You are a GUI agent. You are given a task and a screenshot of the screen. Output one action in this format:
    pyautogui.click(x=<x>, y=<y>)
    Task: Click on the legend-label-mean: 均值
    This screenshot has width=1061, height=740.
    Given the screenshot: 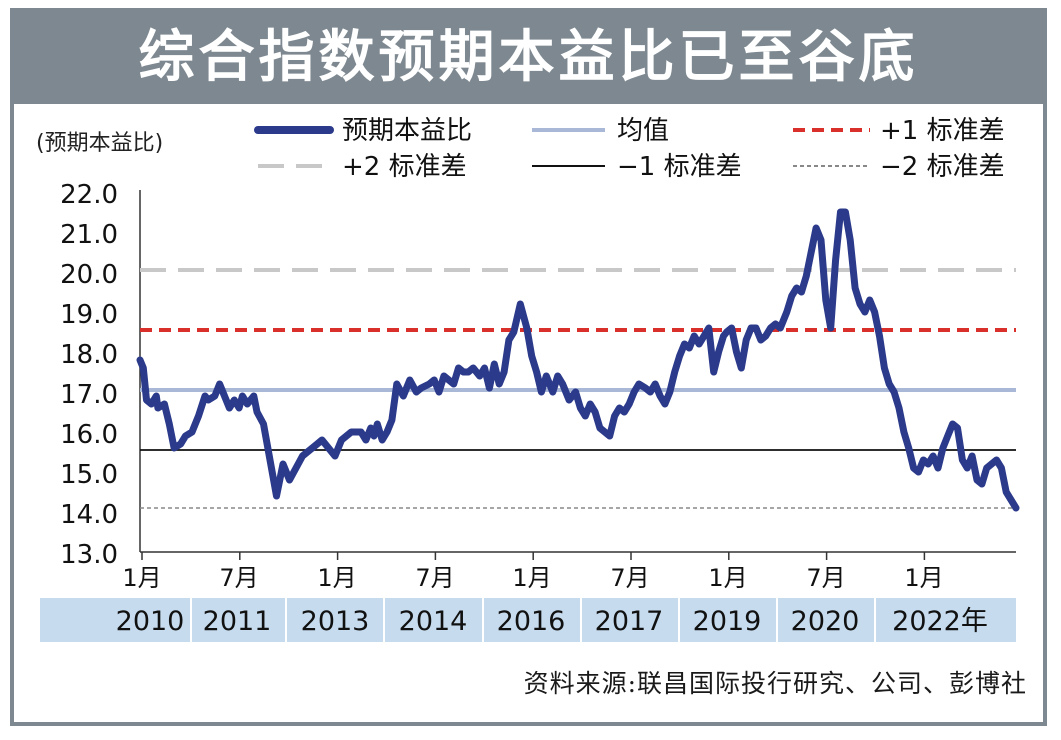 What is the action you would take?
    pyautogui.click(x=643, y=131)
    